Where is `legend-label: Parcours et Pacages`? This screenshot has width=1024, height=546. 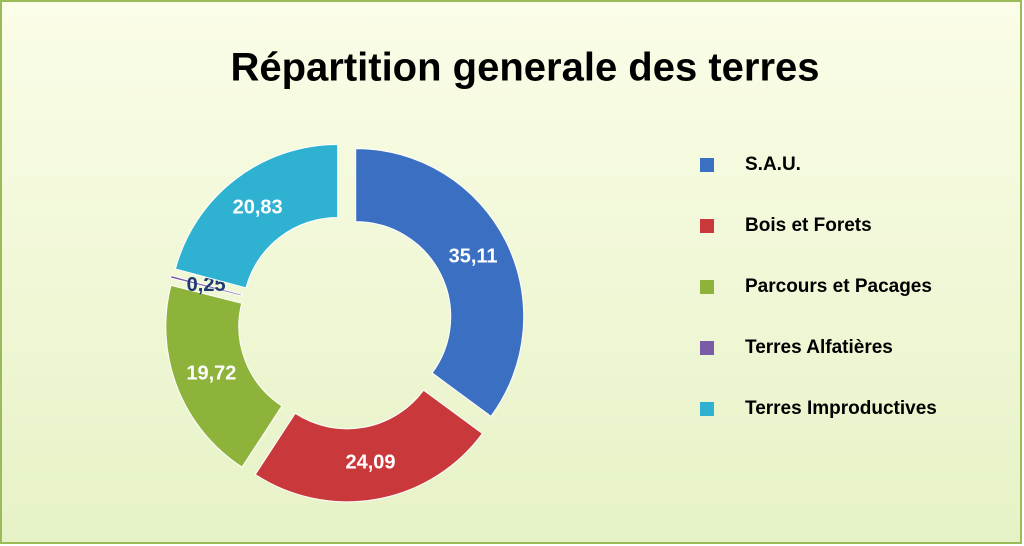
legend-label: Parcours et Pacages is located at coordinates (838, 286).